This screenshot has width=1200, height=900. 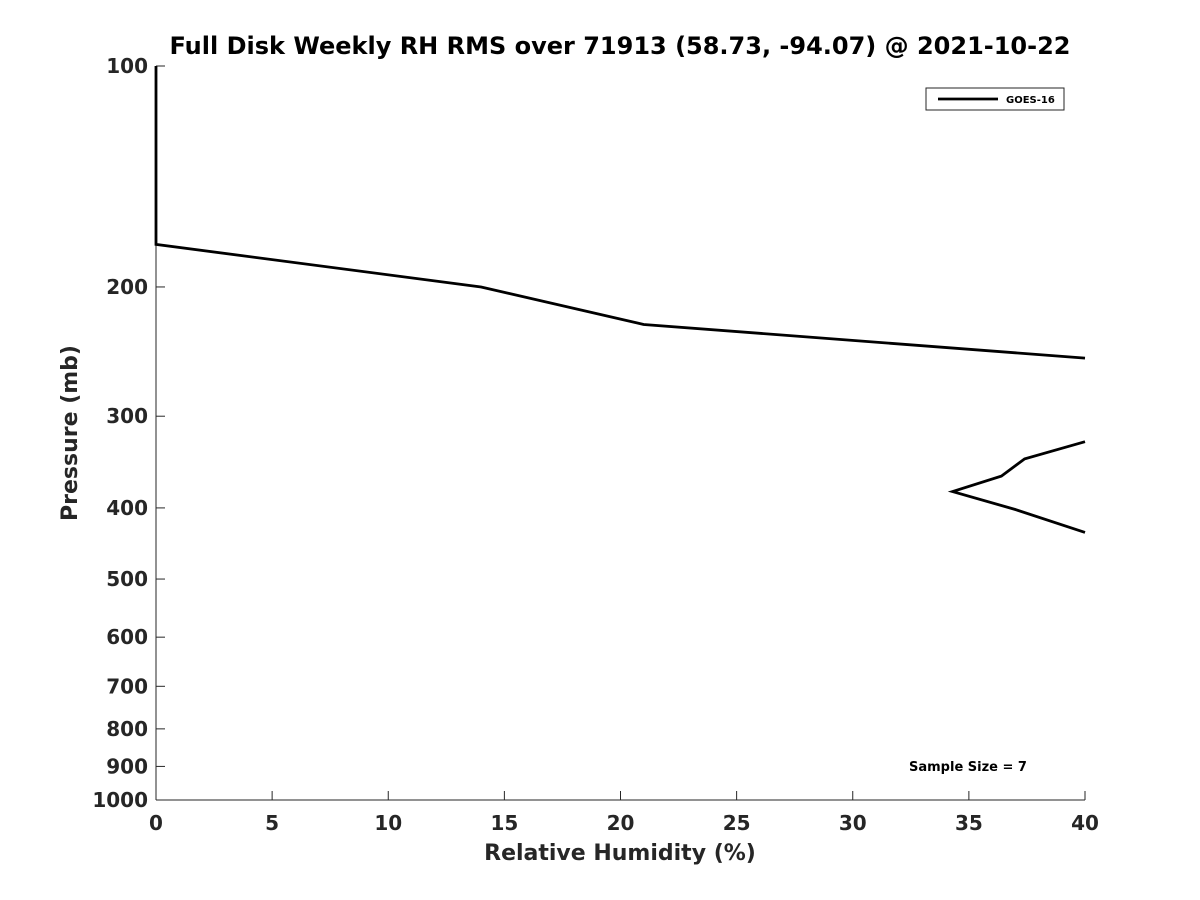 What do you see at coordinates (620, 853) in the screenshot?
I see `x-axis-label: Relative Humidity (%)` at bounding box center [620, 853].